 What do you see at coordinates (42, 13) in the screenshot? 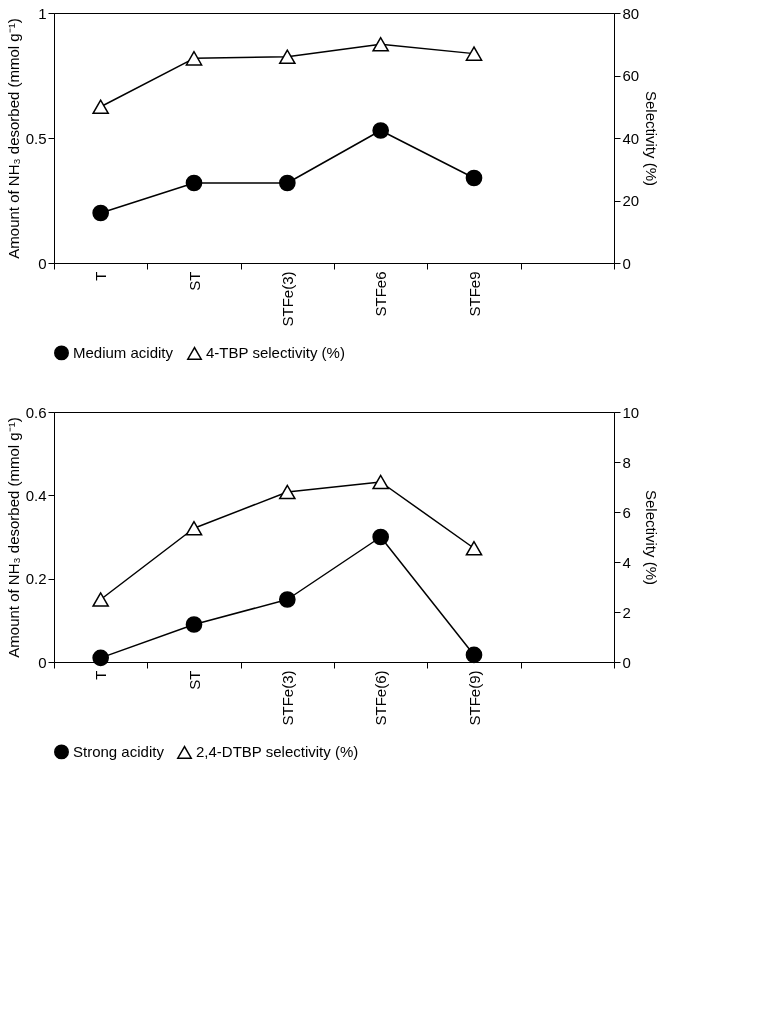
I see `y-tick-label: 1` at bounding box center [42, 13].